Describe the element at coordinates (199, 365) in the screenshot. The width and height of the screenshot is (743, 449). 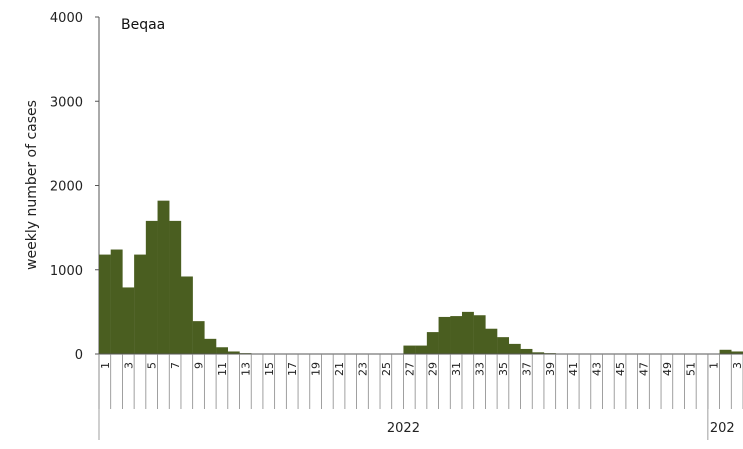
I see `x-tick-label: 9` at that location.